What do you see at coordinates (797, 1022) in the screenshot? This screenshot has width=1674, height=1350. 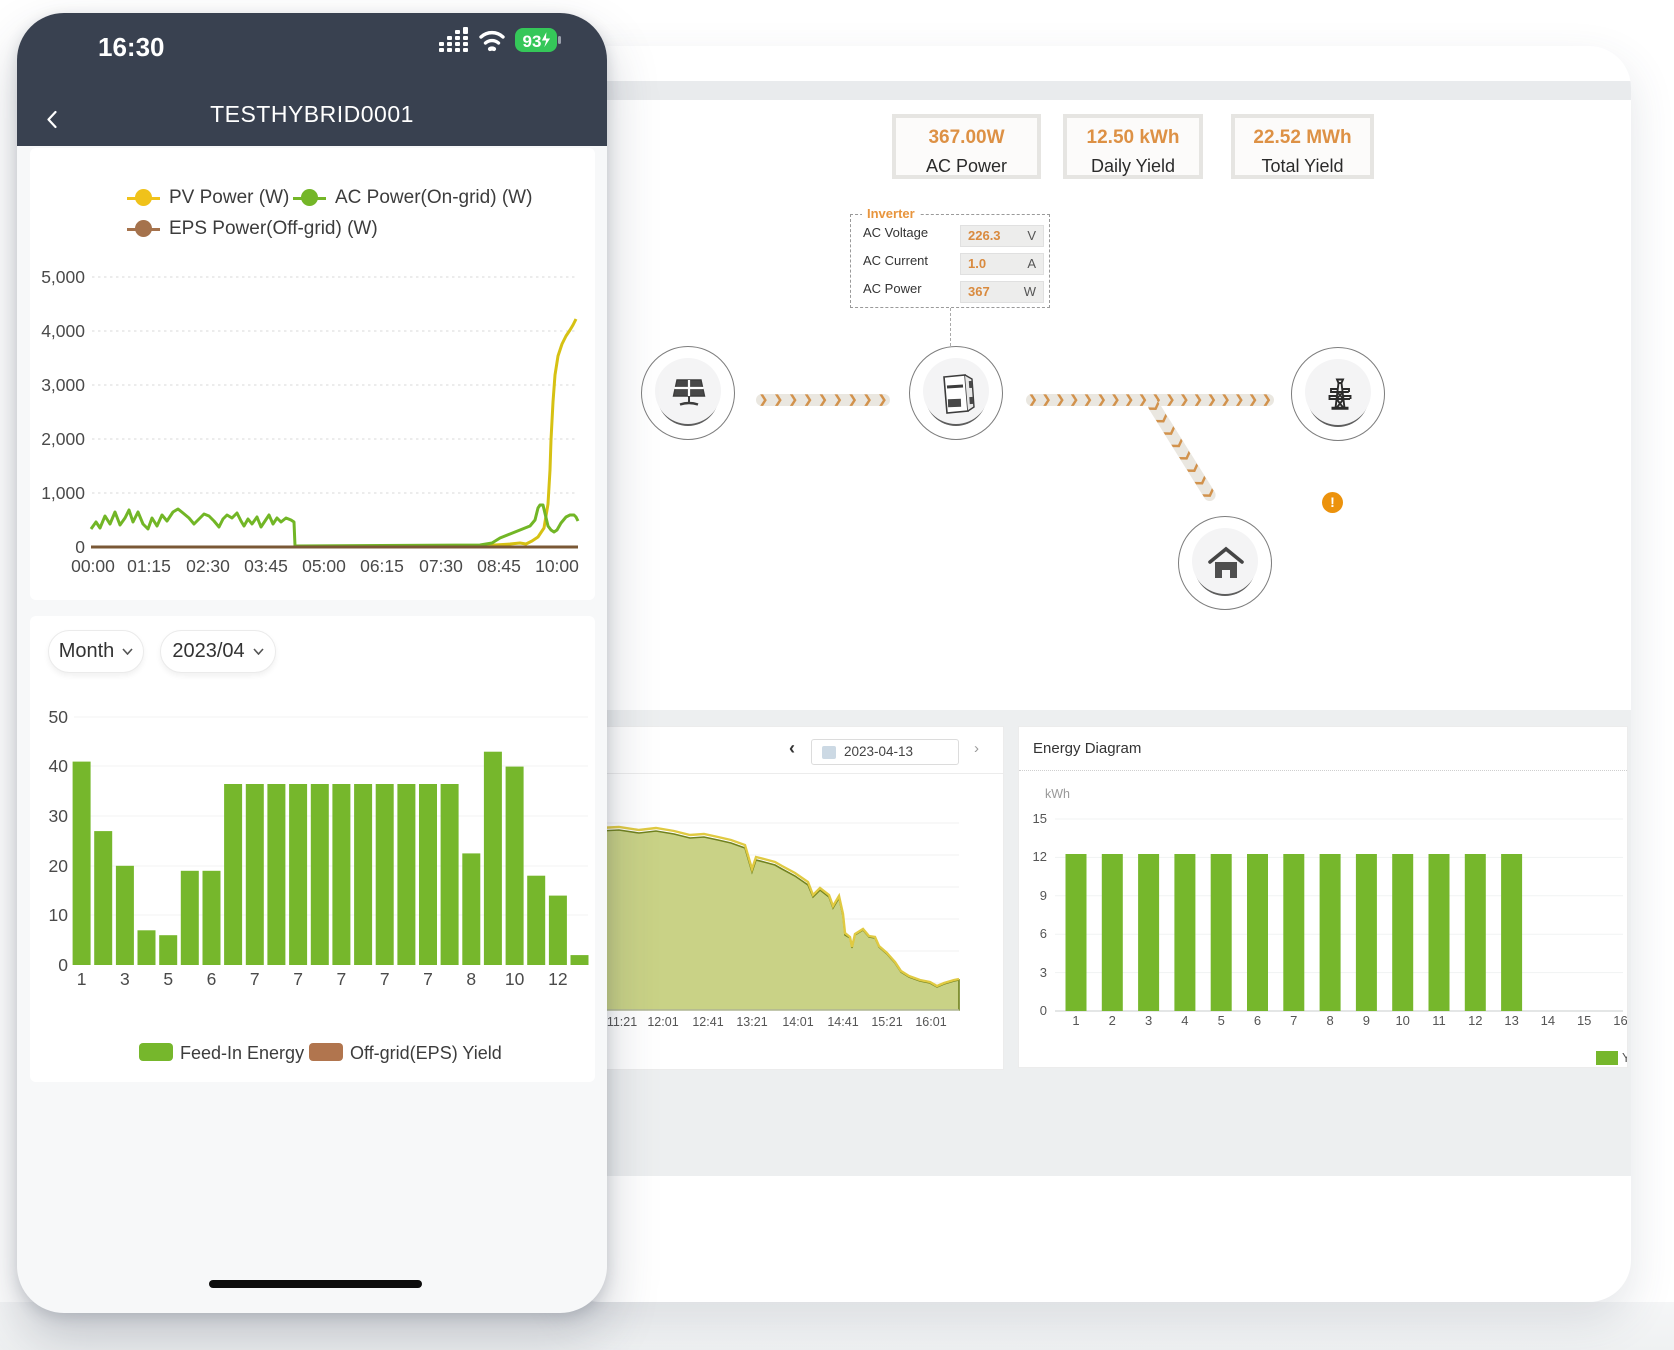 I see `svg-text: 14:01` at bounding box center [797, 1022].